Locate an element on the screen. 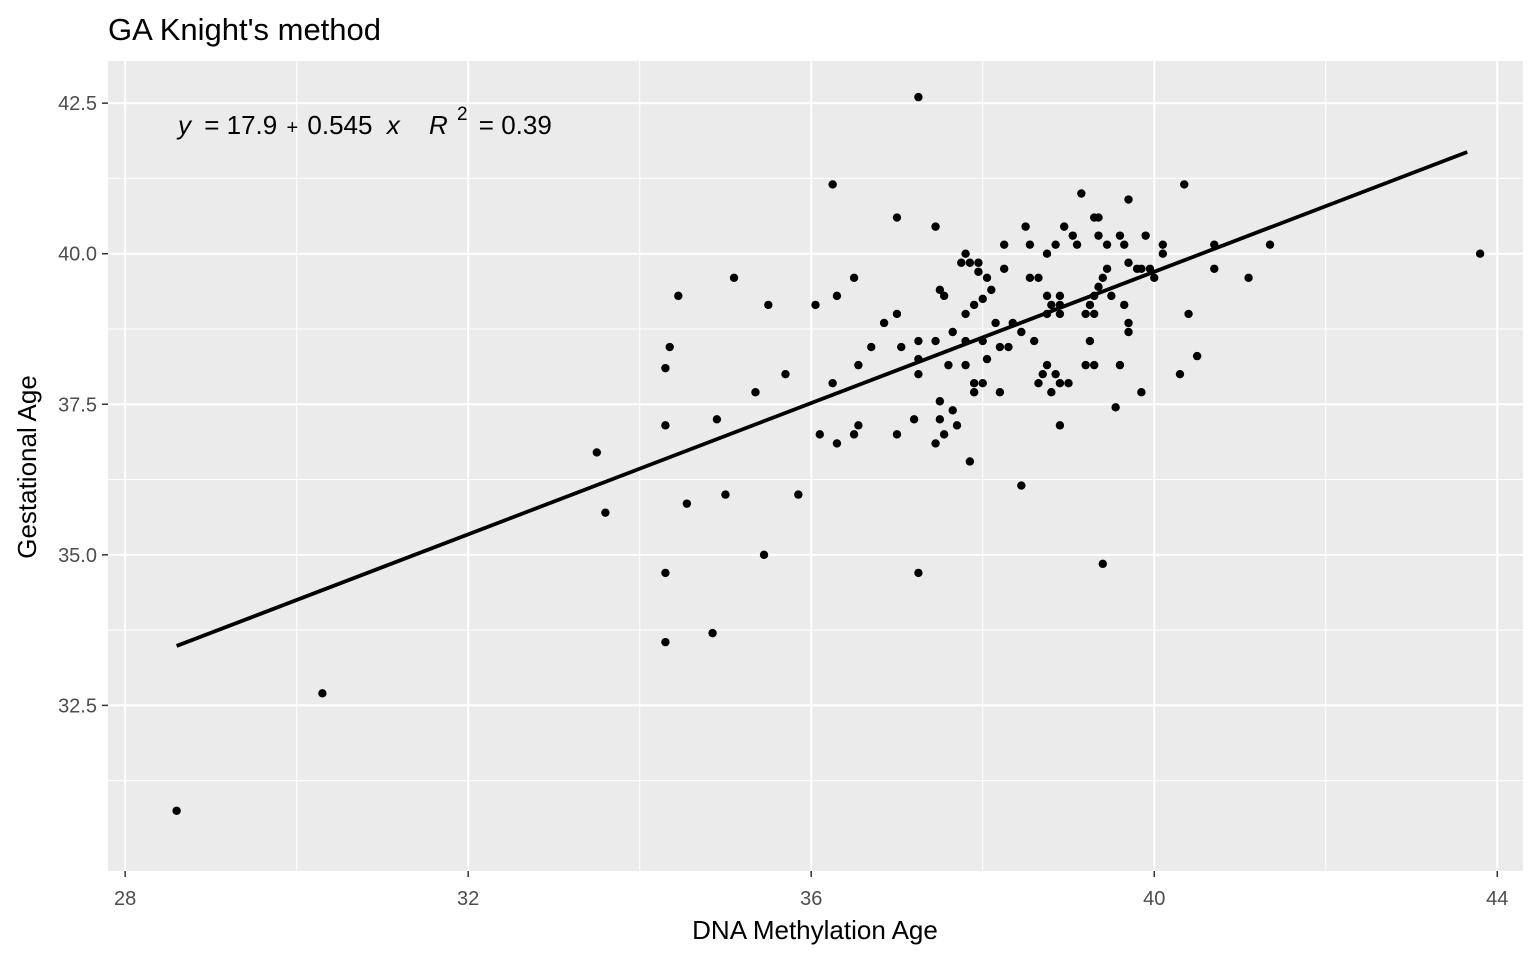  chart-title: GA Knight's method is located at coordinates (244, 29).